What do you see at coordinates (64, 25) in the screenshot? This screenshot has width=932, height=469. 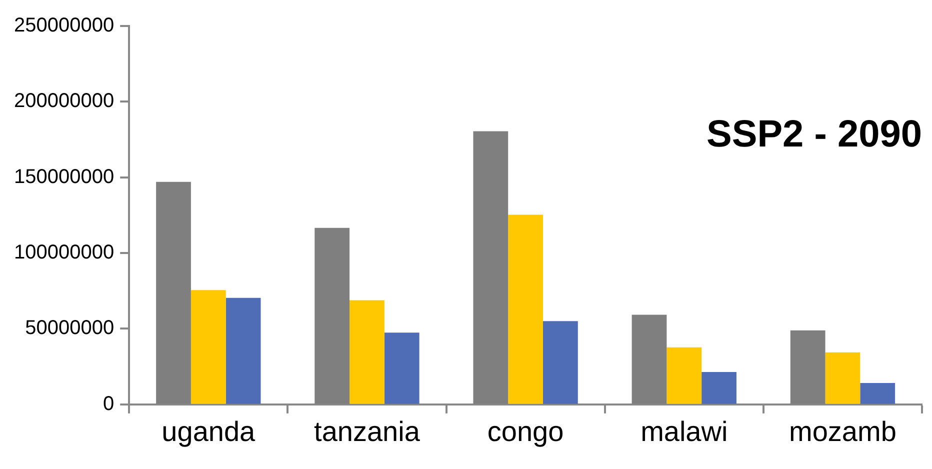 I see `y-tick-label: 250000000` at bounding box center [64, 25].